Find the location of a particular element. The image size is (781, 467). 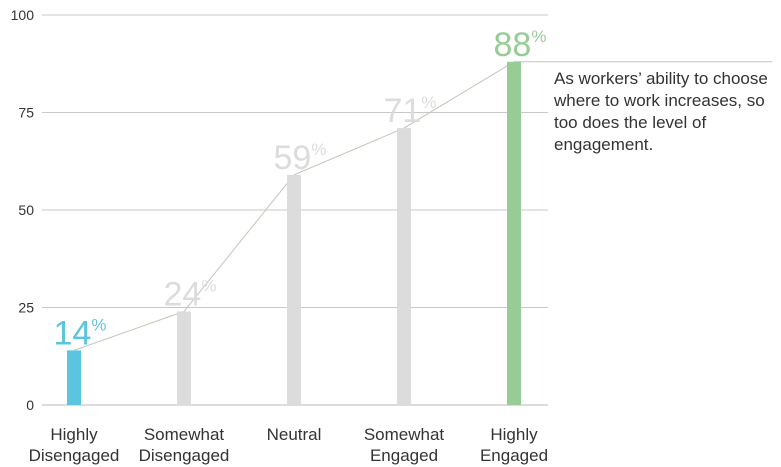

data-label: 59% is located at coordinates (300, 158).